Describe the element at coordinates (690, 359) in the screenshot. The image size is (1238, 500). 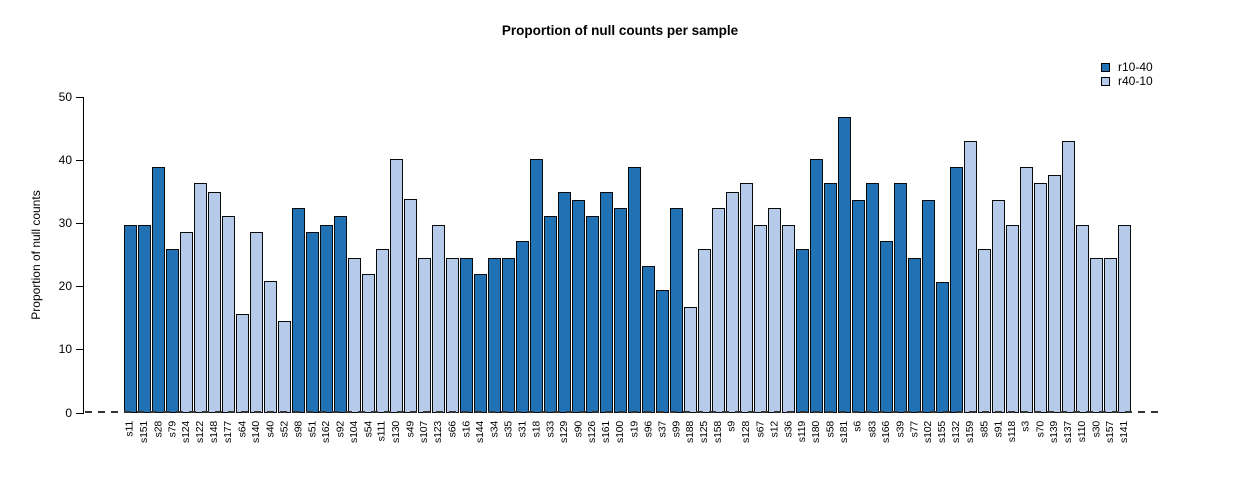
I see `bar-s188` at that location.